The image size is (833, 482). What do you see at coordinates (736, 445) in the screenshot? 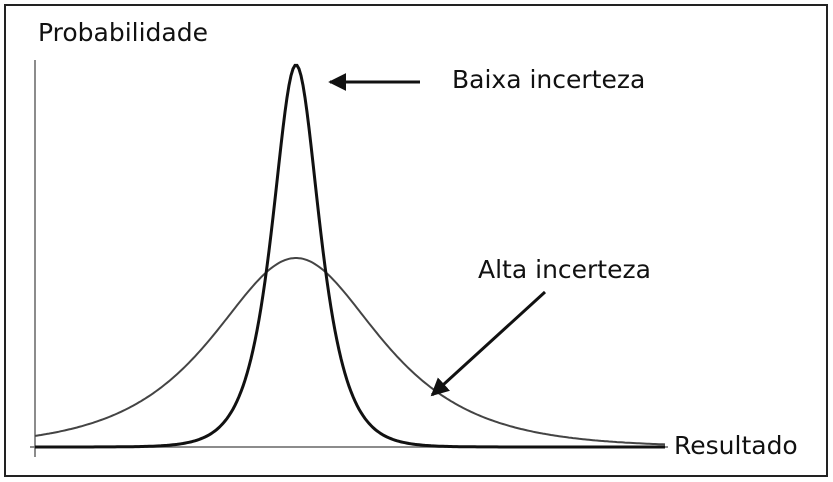
I see `x-axis-label: Resultado` at bounding box center [736, 445].